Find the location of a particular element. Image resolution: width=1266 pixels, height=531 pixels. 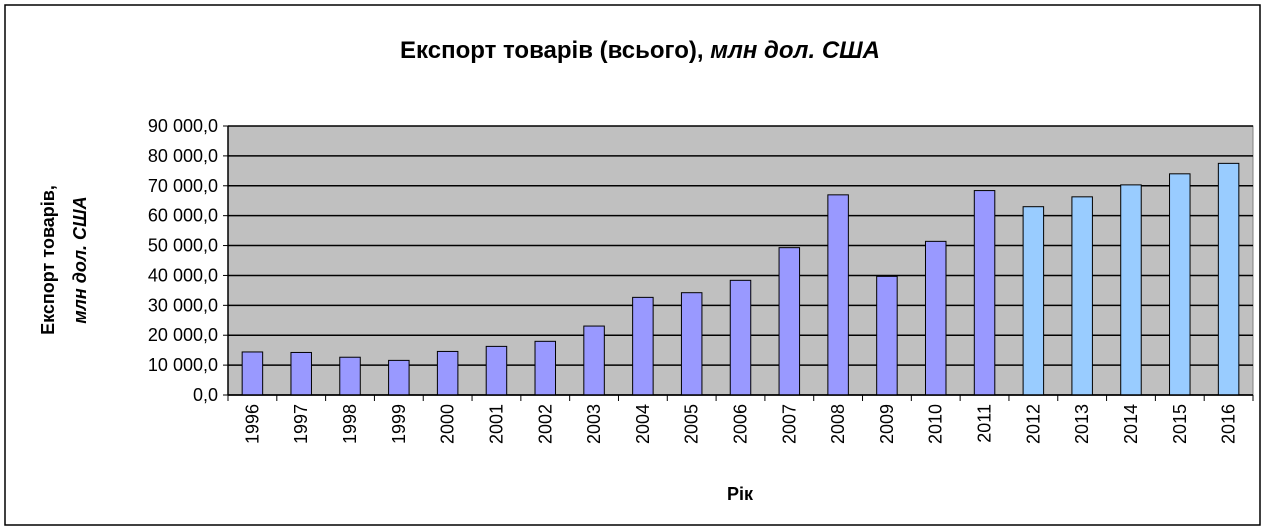

chart-title: Експорт товарів (всього), млн дол. США is located at coordinates (640, 50).